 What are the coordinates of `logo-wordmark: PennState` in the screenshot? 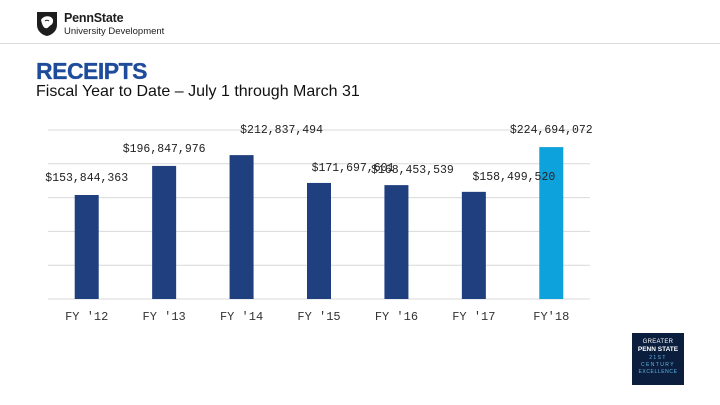 It's located at (94, 18).